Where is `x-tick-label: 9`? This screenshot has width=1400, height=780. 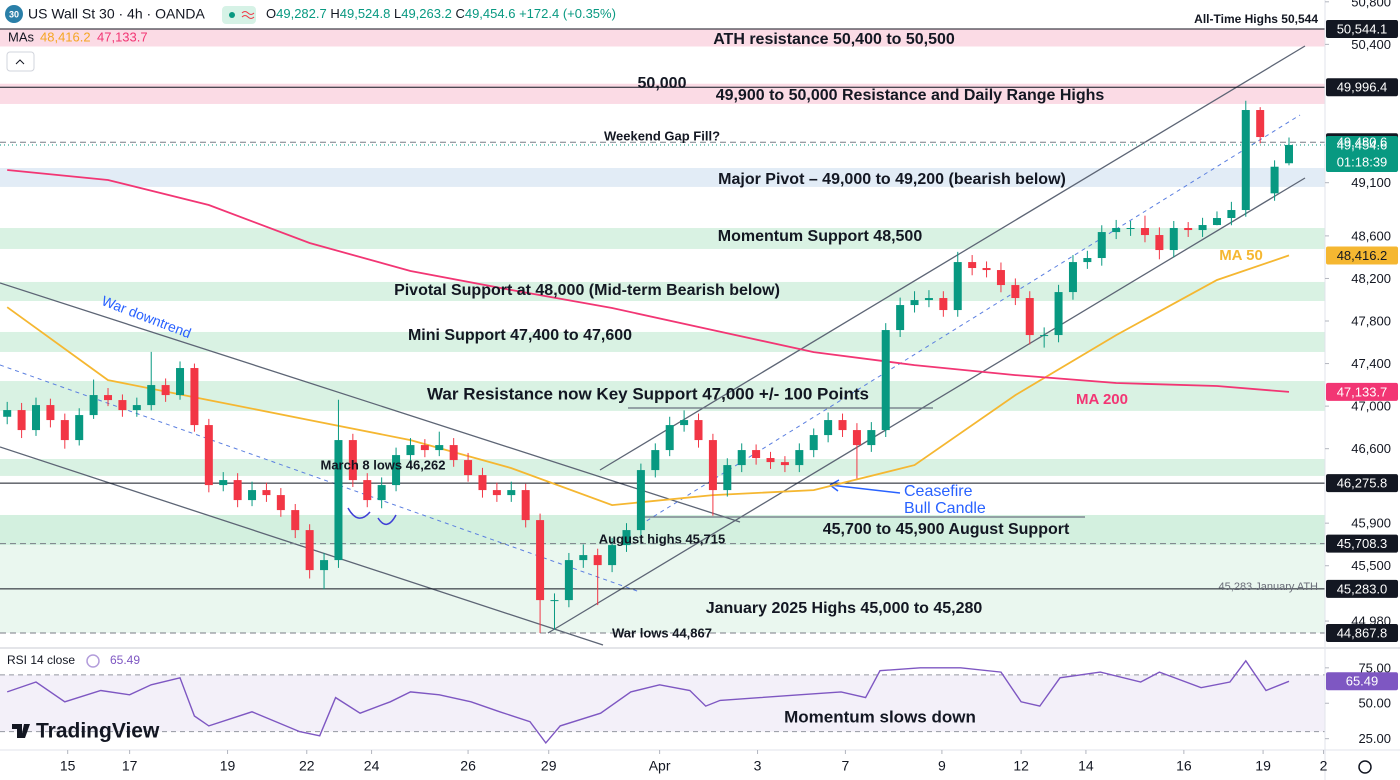 x-tick-label: 9 is located at coordinates (942, 766).